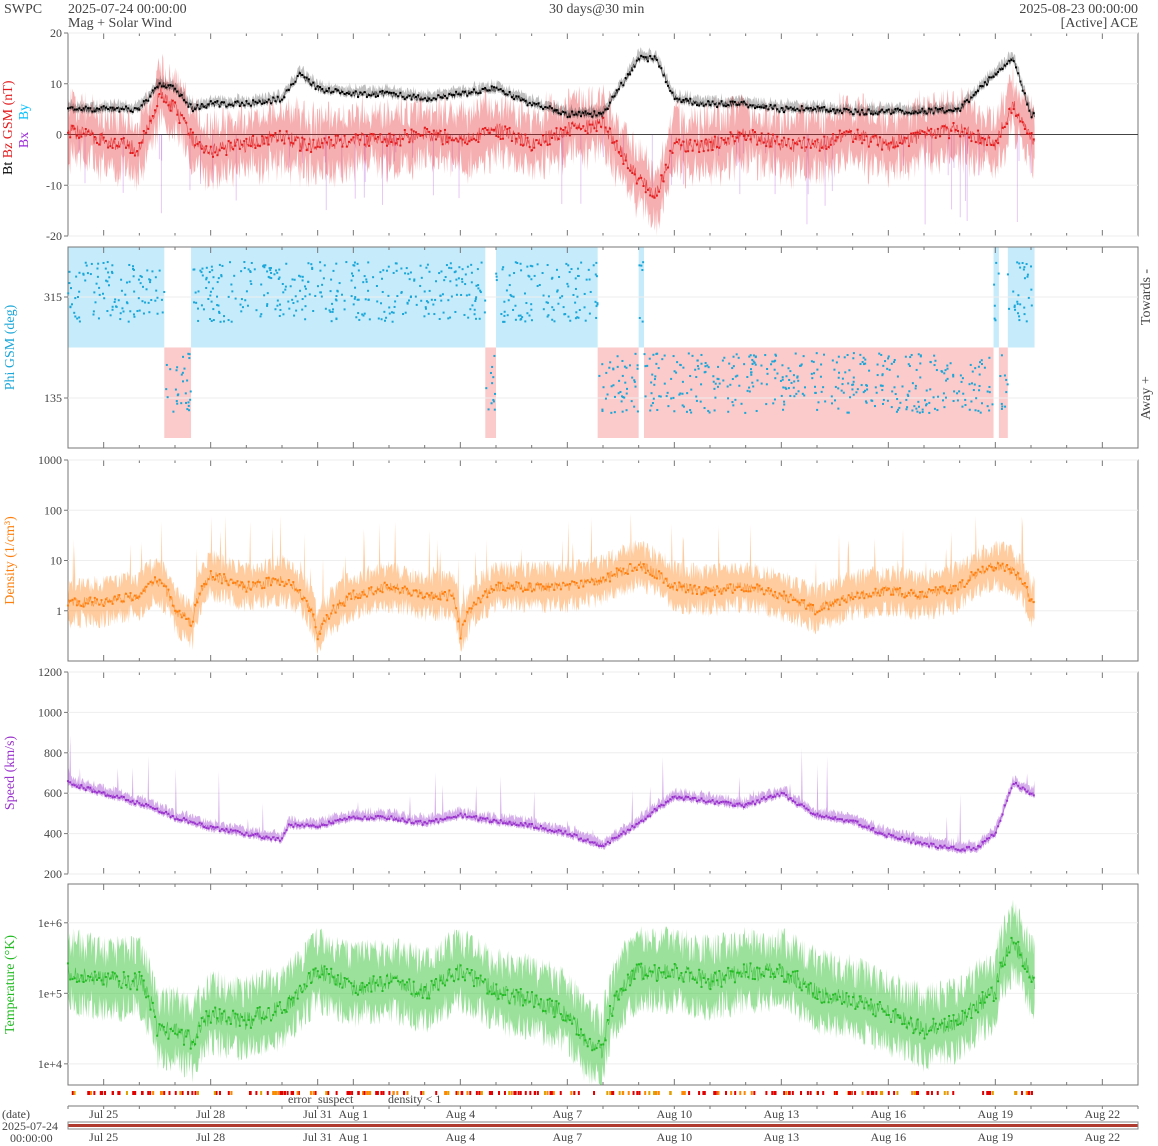  What do you see at coordinates (597, 9) in the screenshot?
I see `span-label: 30 days@30 min` at bounding box center [597, 9].